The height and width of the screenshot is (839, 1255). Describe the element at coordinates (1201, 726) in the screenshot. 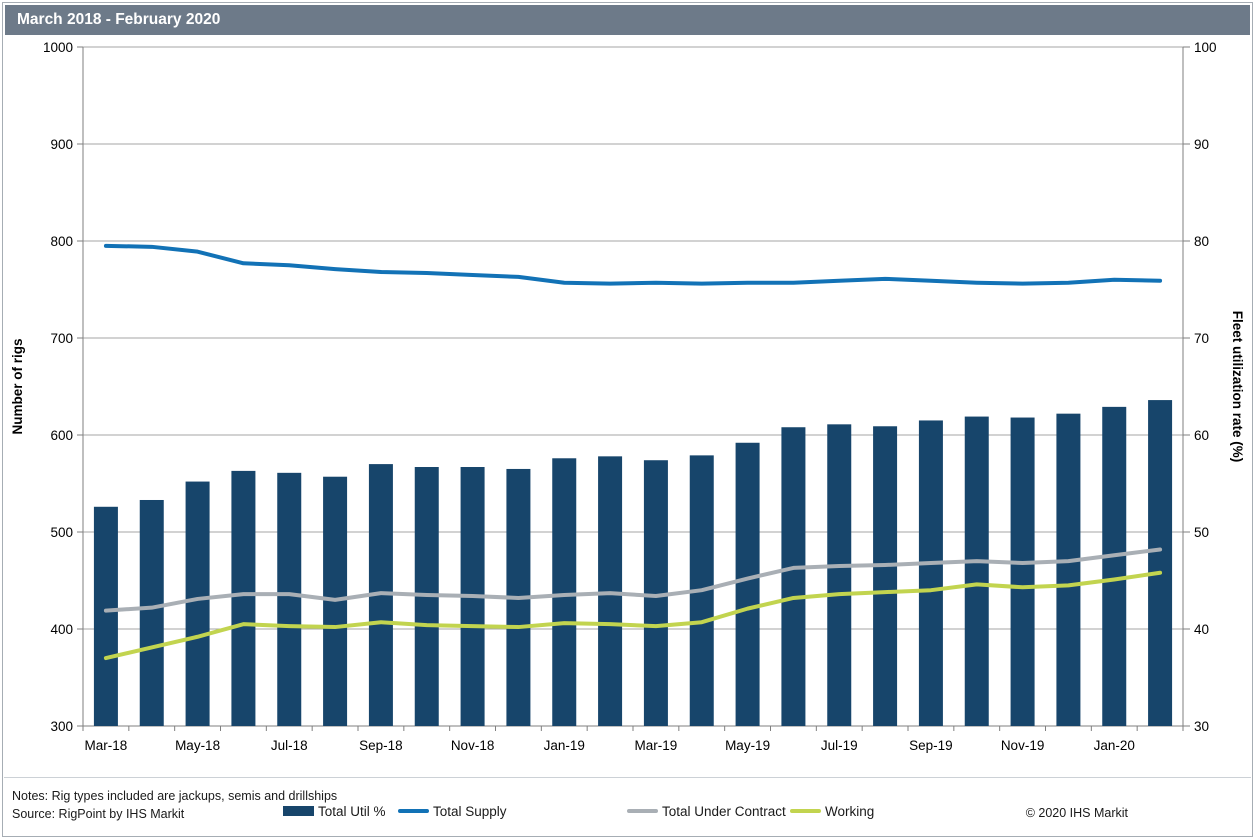

I see `right-axis-tick-label: 30` at that location.